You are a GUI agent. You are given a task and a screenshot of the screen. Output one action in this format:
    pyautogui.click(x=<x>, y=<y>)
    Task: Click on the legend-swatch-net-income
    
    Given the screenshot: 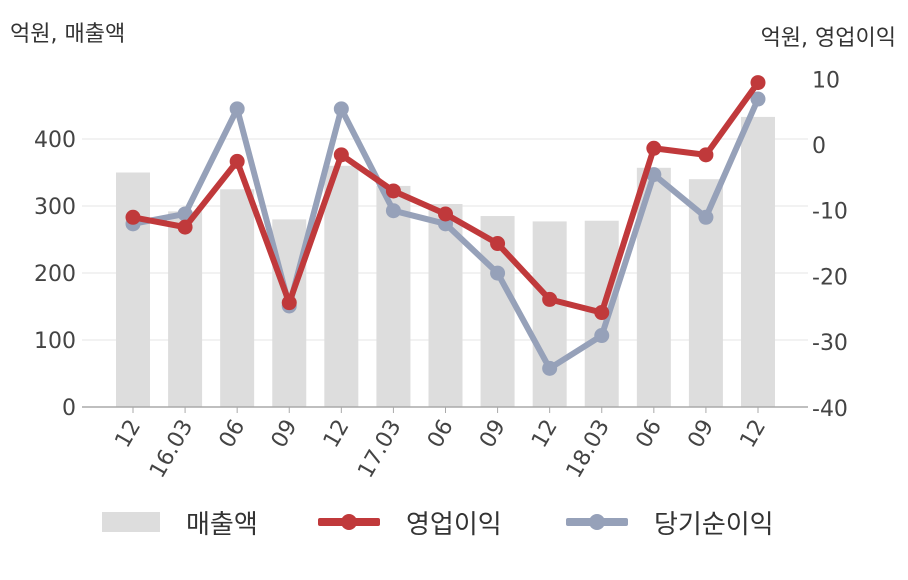 What is the action you would take?
    pyautogui.click(x=597, y=522)
    